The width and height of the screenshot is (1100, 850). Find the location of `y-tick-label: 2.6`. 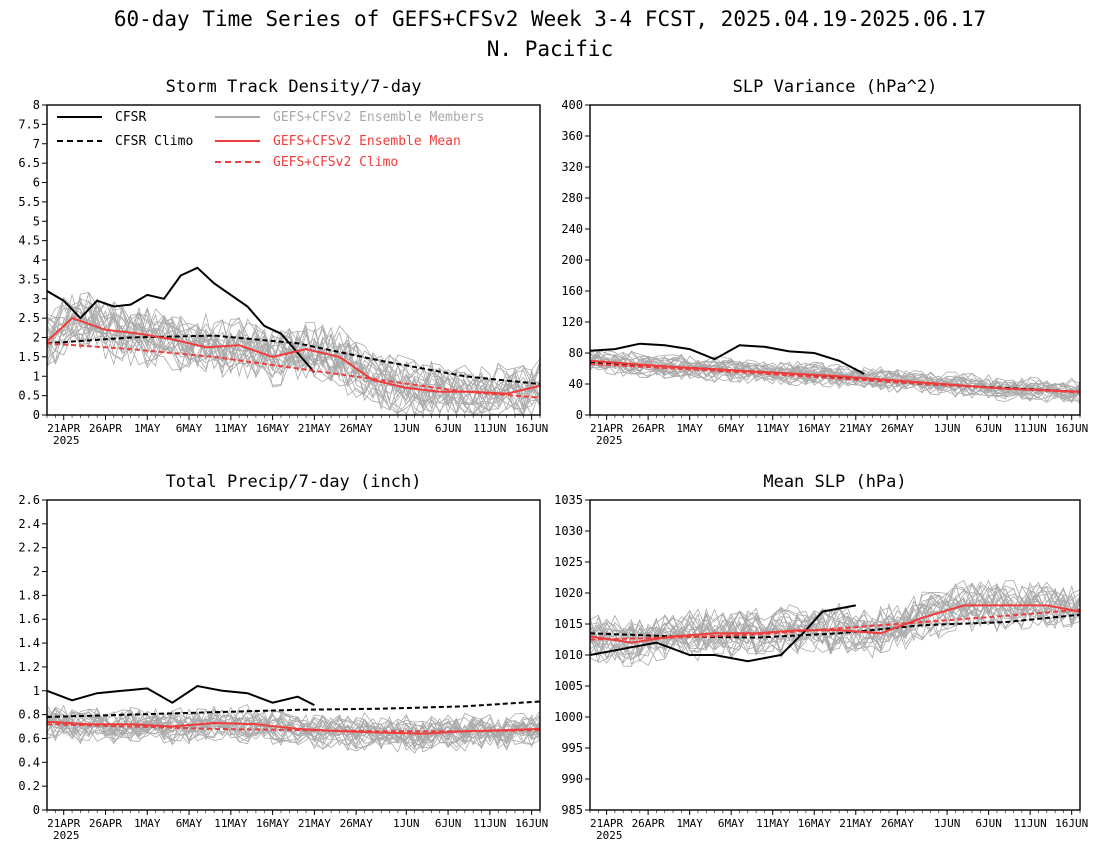

y-tick-label: 2.6 is located at coordinates (29, 500).